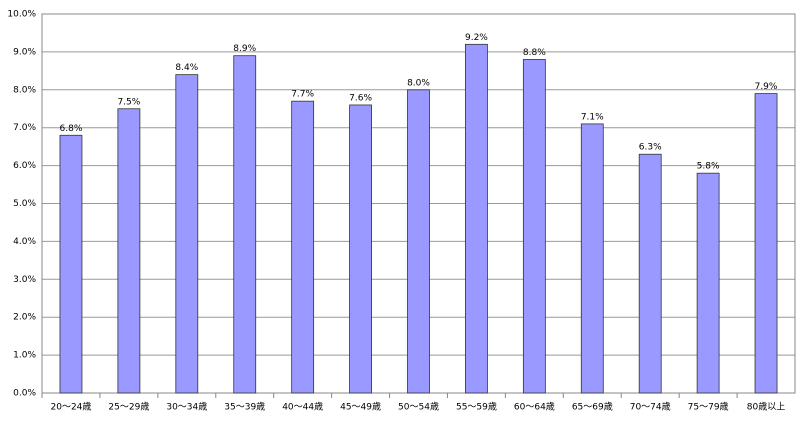  I want to click on y-tick-label: 0.0%, so click(24, 394).